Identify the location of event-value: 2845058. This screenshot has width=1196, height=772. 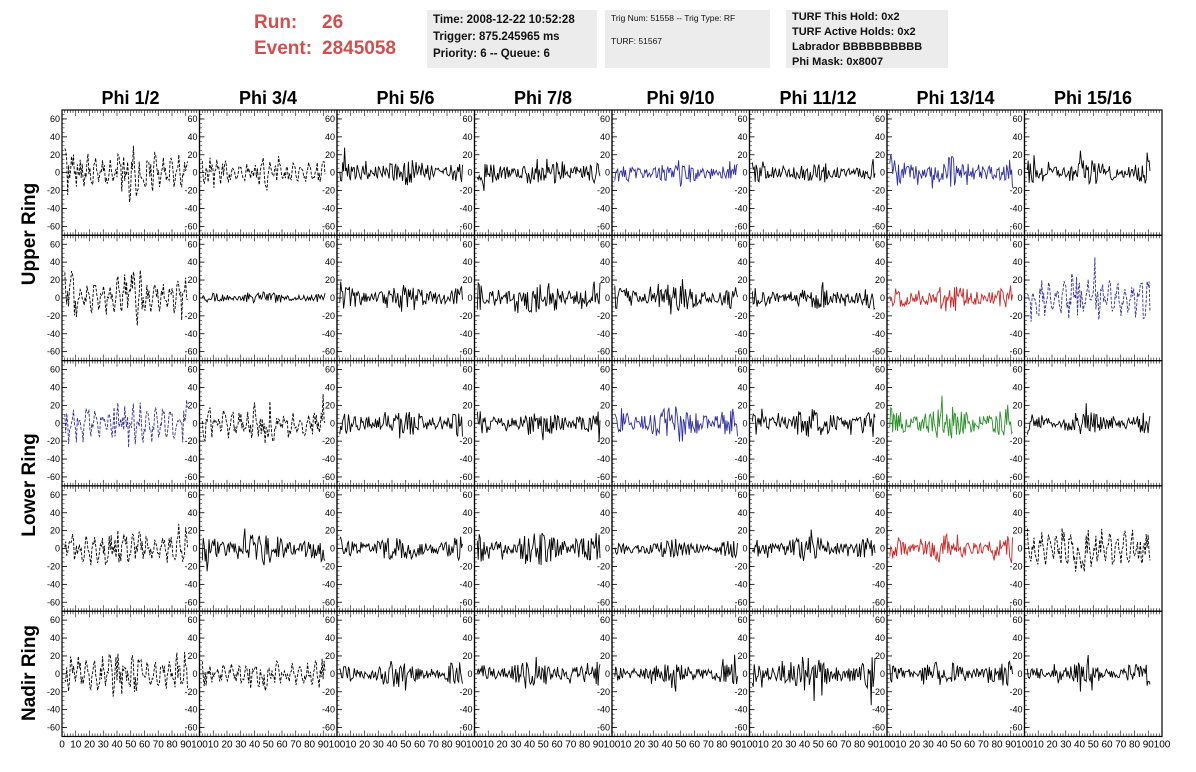
(359, 48).